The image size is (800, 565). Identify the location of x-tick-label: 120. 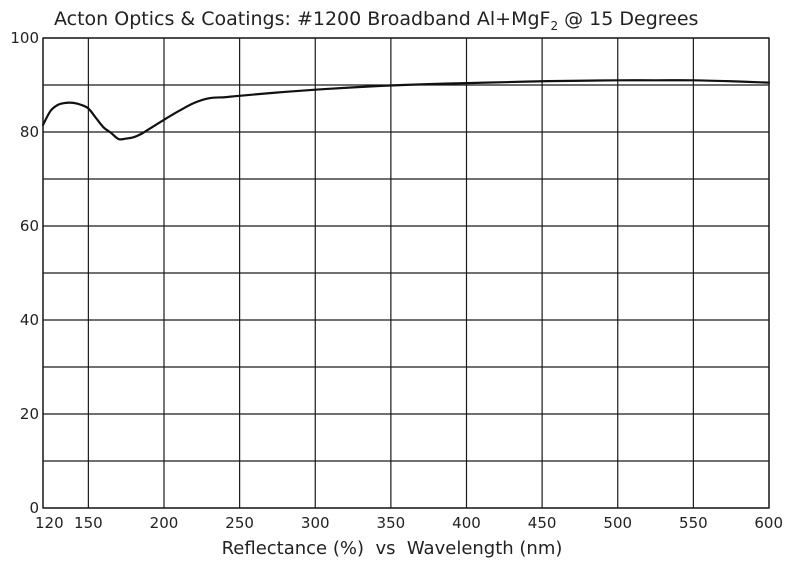
(49, 523).